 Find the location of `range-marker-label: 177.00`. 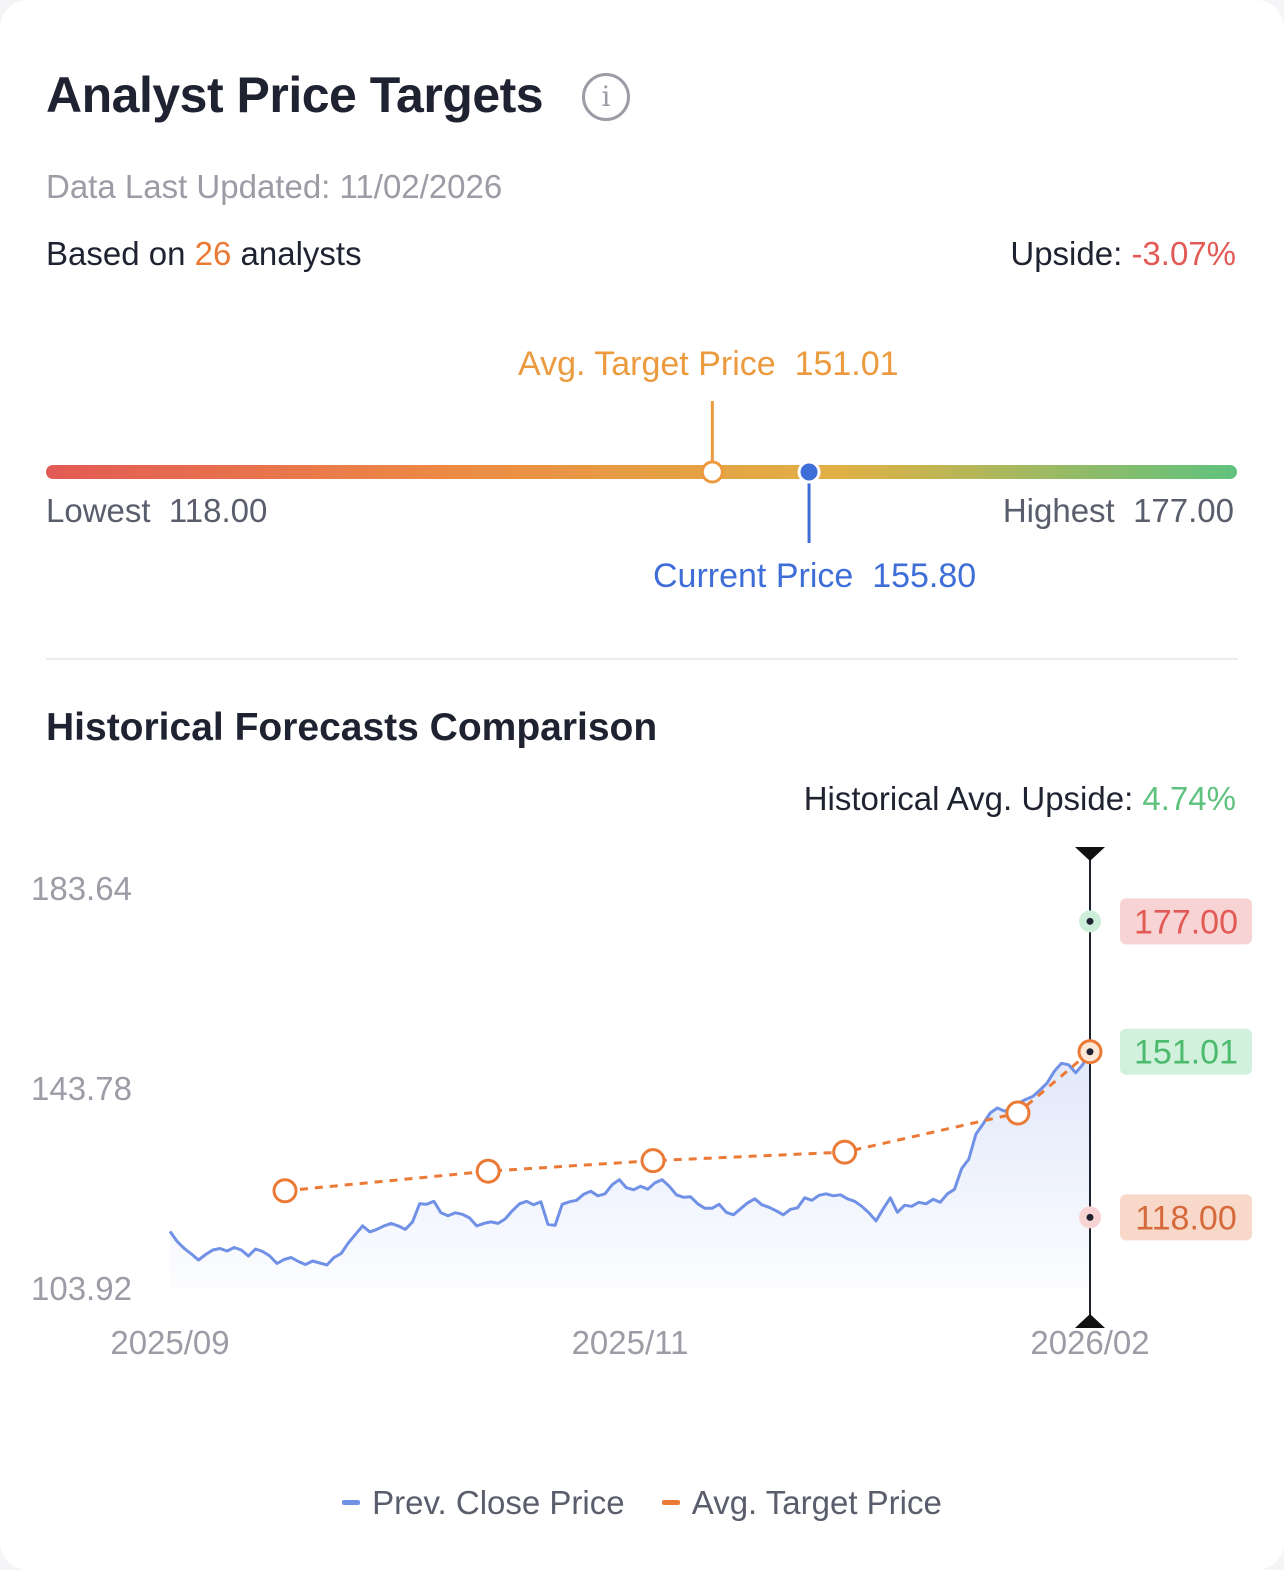

range-marker-label: 177.00 is located at coordinates (1186, 922).